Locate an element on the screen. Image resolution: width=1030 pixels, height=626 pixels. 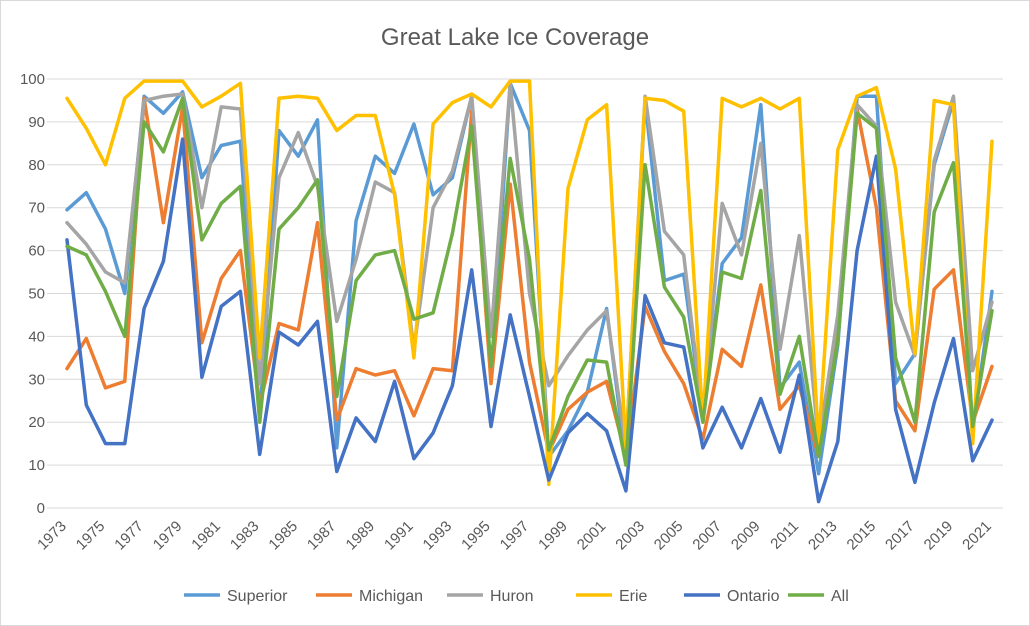
x-tick-label: 2005 is located at coordinates (669, 536).